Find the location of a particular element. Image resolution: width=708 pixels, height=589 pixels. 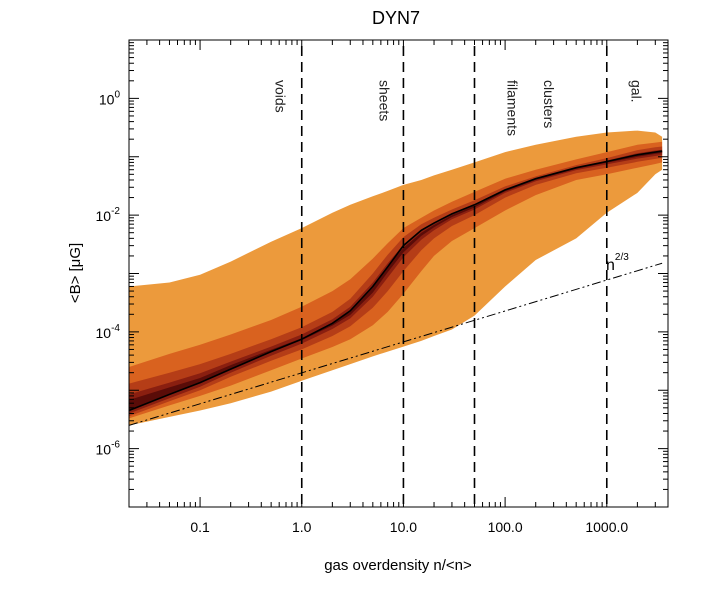

x-tick-label: 10.0 is located at coordinates (403, 527).